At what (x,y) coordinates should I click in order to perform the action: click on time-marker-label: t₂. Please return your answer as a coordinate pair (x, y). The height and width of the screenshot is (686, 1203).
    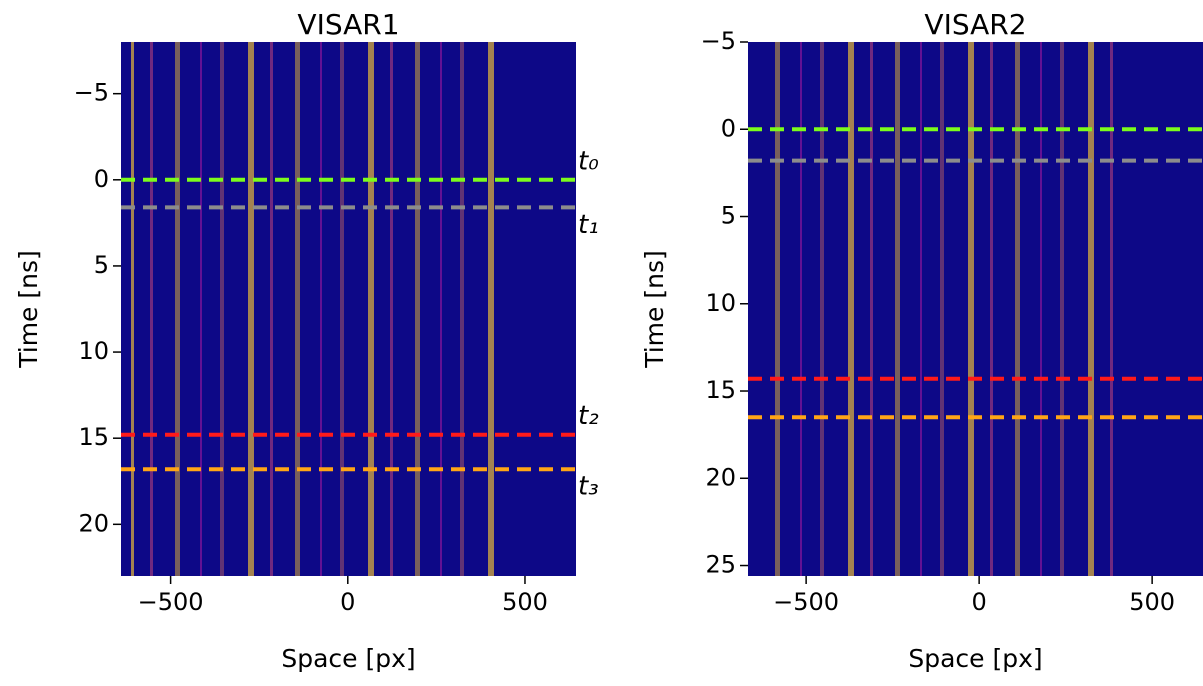
    Looking at the image, I should click on (588, 416).